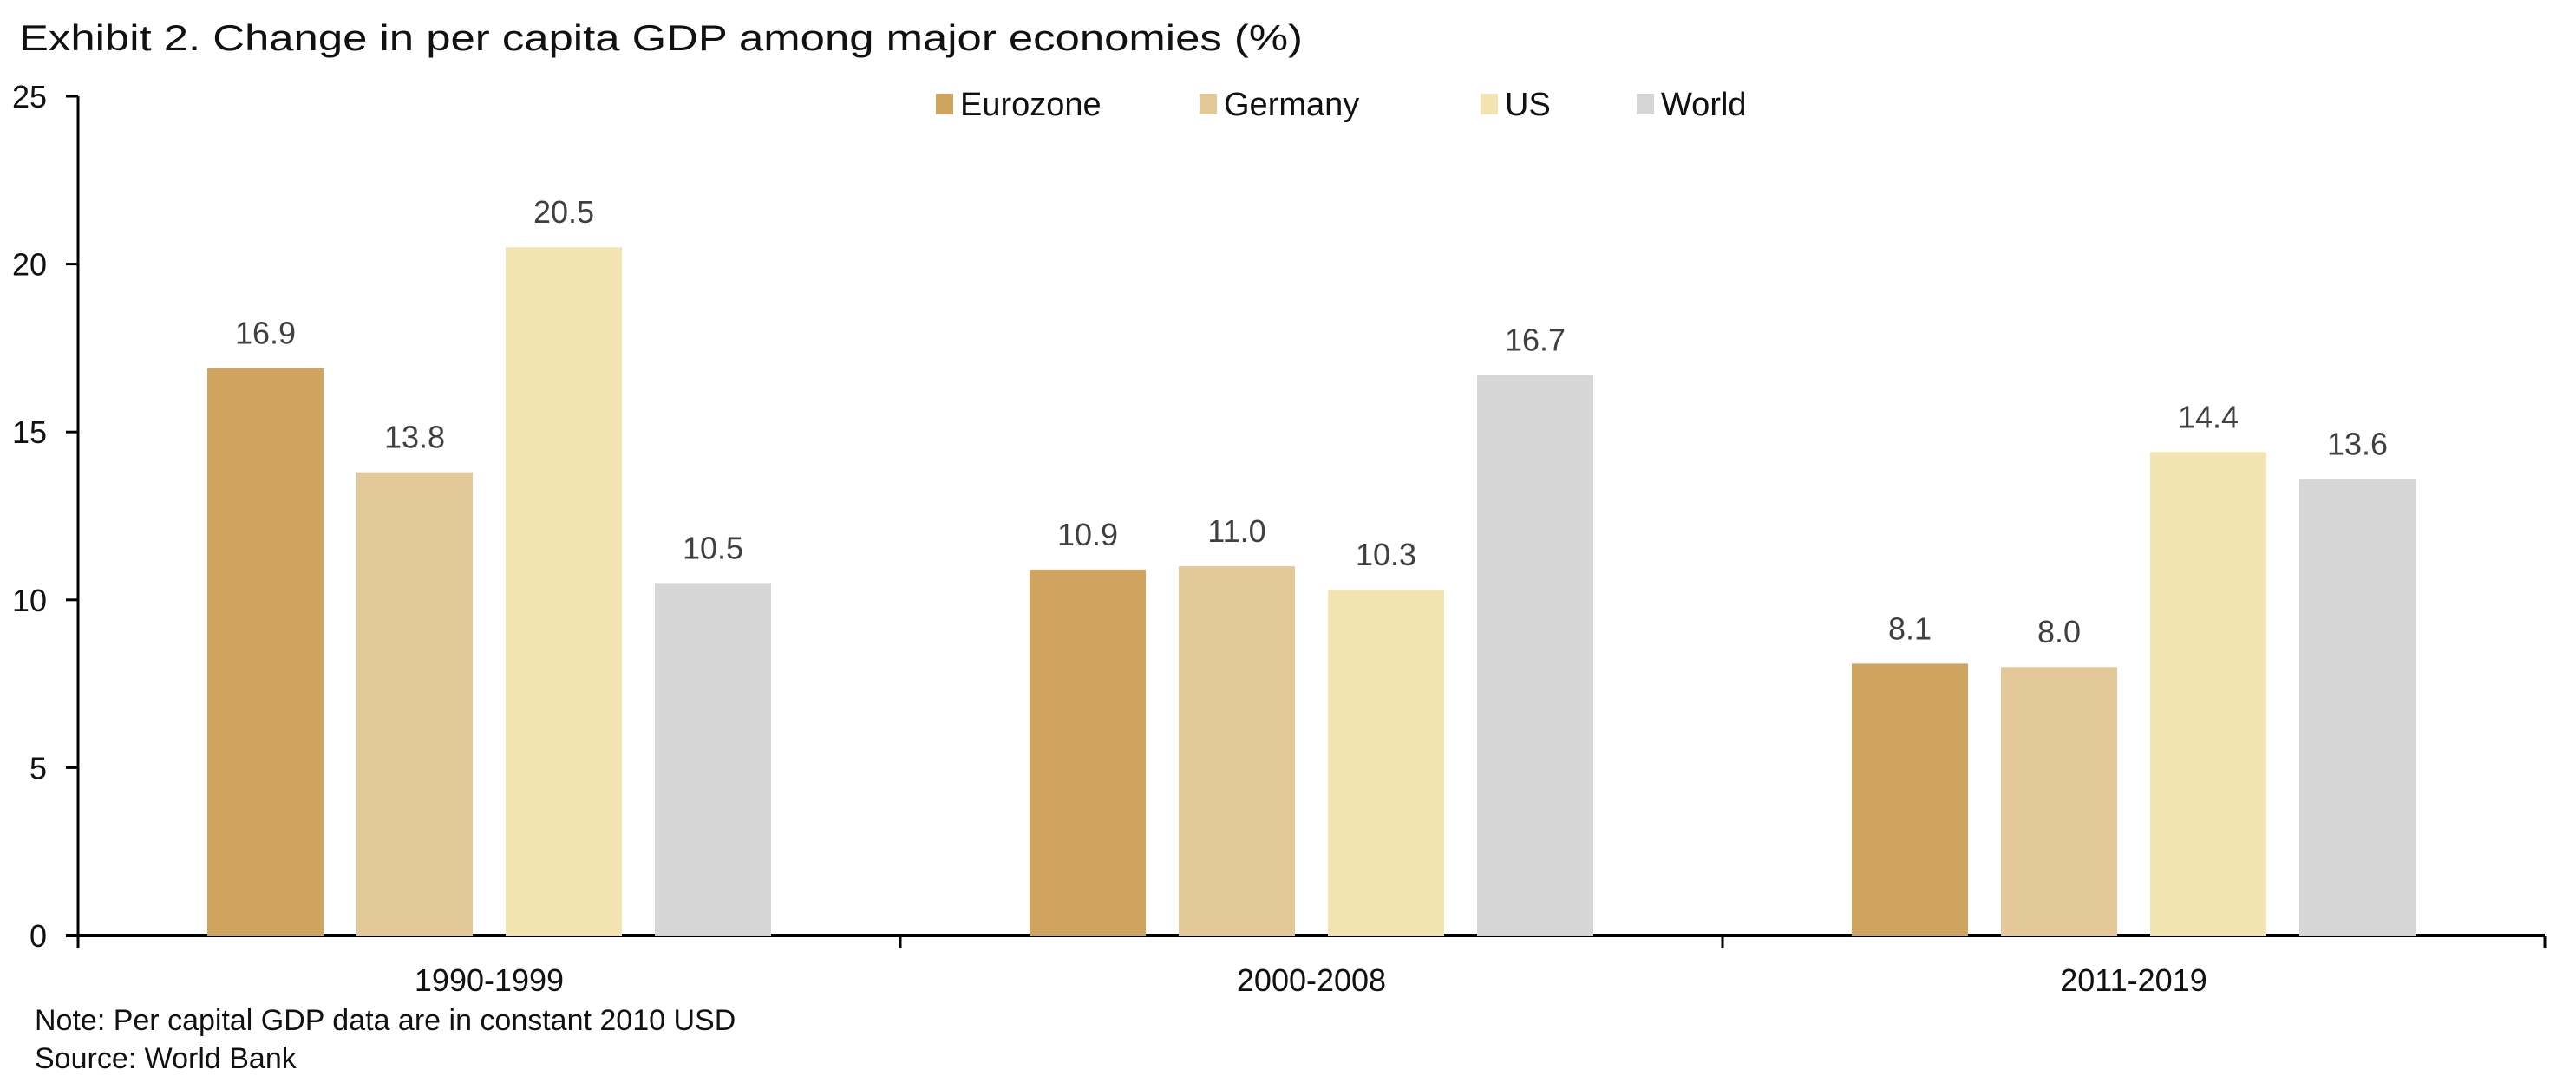 Image resolution: width=2576 pixels, height=1089 pixels. Describe the element at coordinates (38, 936) in the screenshot. I see `y-tick-label: 0` at that location.